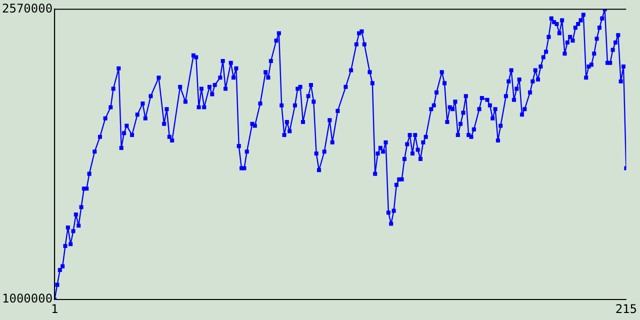  What do you see at coordinates (27, 8) in the screenshot?
I see `y-tick-label: 2570000` at bounding box center [27, 8].